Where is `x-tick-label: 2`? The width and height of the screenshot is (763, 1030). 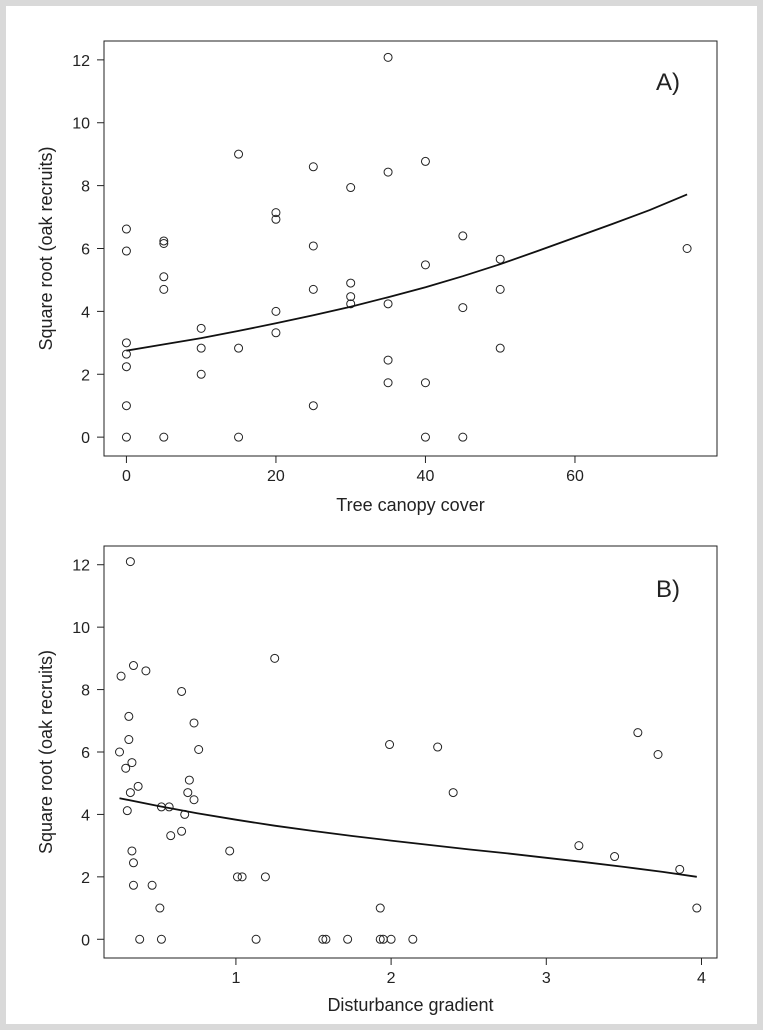 x-tick-label: 2 is located at coordinates (391, 978).